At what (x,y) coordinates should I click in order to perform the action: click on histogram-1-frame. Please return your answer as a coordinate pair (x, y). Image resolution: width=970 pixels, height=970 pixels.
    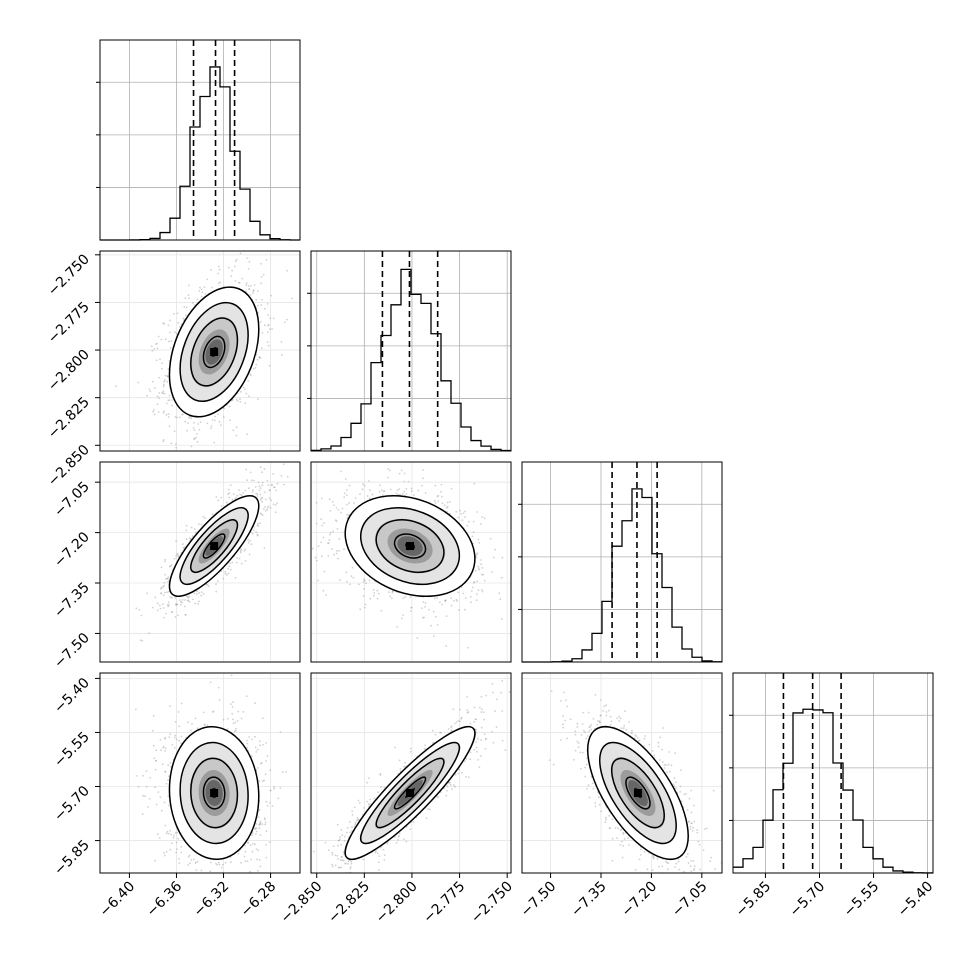
    Looking at the image, I should click on (411, 351).